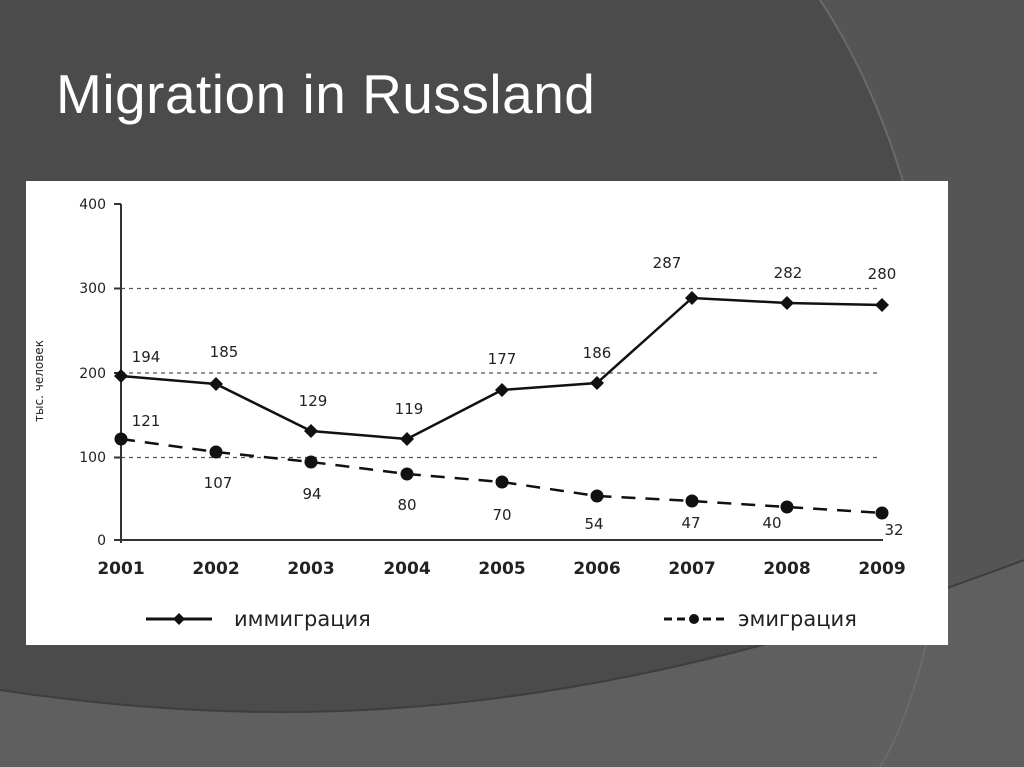 This screenshot has width=1024, height=767. I want to click on svg-text: 129, so click(313, 401).